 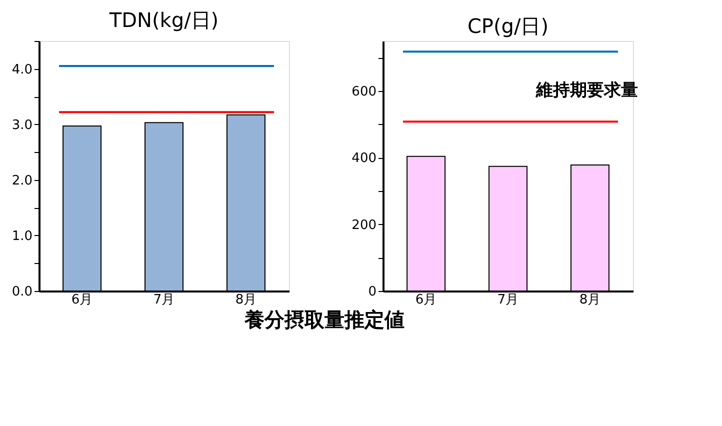 What do you see at coordinates (22, 180) in the screenshot?
I see `y-tick-label: 2.0` at bounding box center [22, 180].